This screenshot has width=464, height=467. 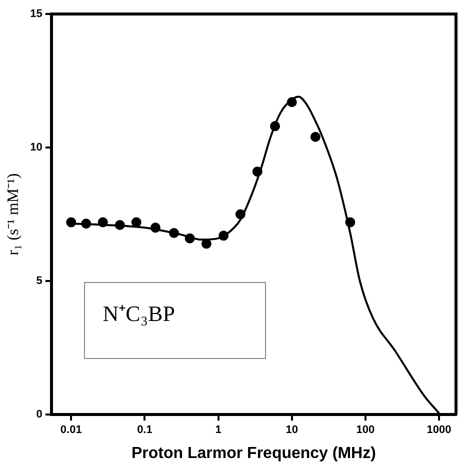 What do you see at coordinates (175, 320) in the screenshot?
I see `annotation: N⁺C₃BP` at bounding box center [175, 320].